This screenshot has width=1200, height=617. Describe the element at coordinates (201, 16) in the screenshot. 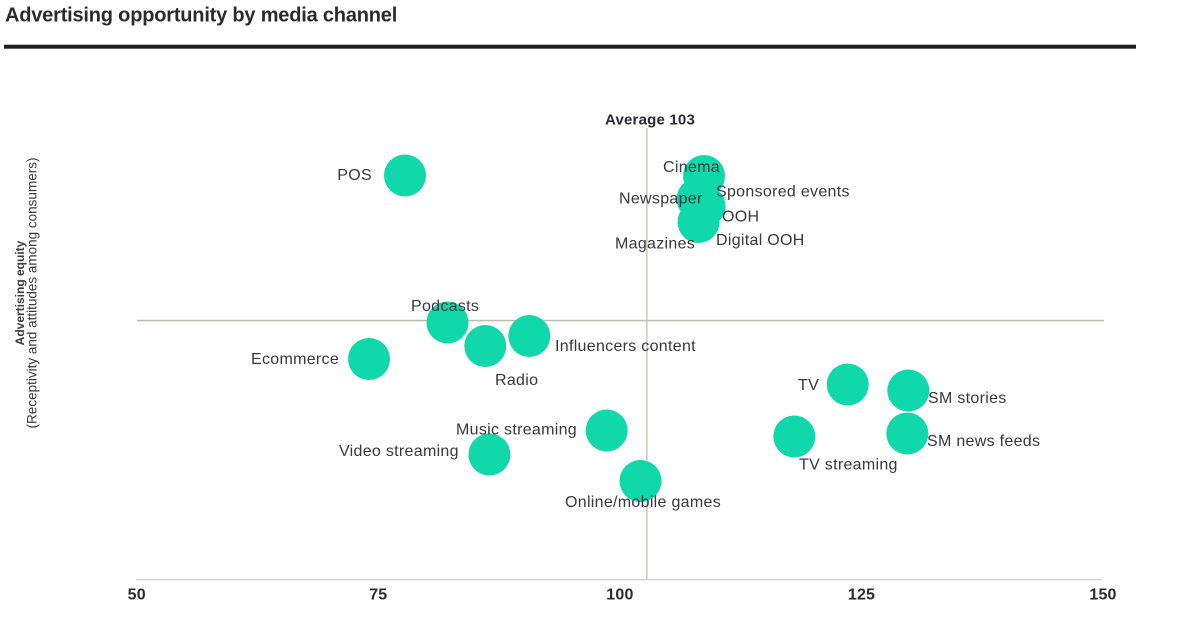

I see `svg-text:Advertising opportunity by med: Advertising opportunity by media channel` at that location.